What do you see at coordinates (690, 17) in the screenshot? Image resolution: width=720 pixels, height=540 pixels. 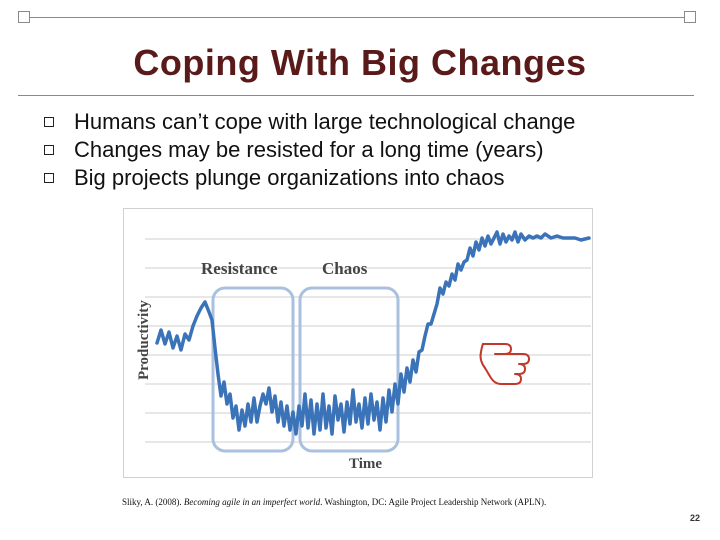 I see `top-right-corner-box` at bounding box center [690, 17].